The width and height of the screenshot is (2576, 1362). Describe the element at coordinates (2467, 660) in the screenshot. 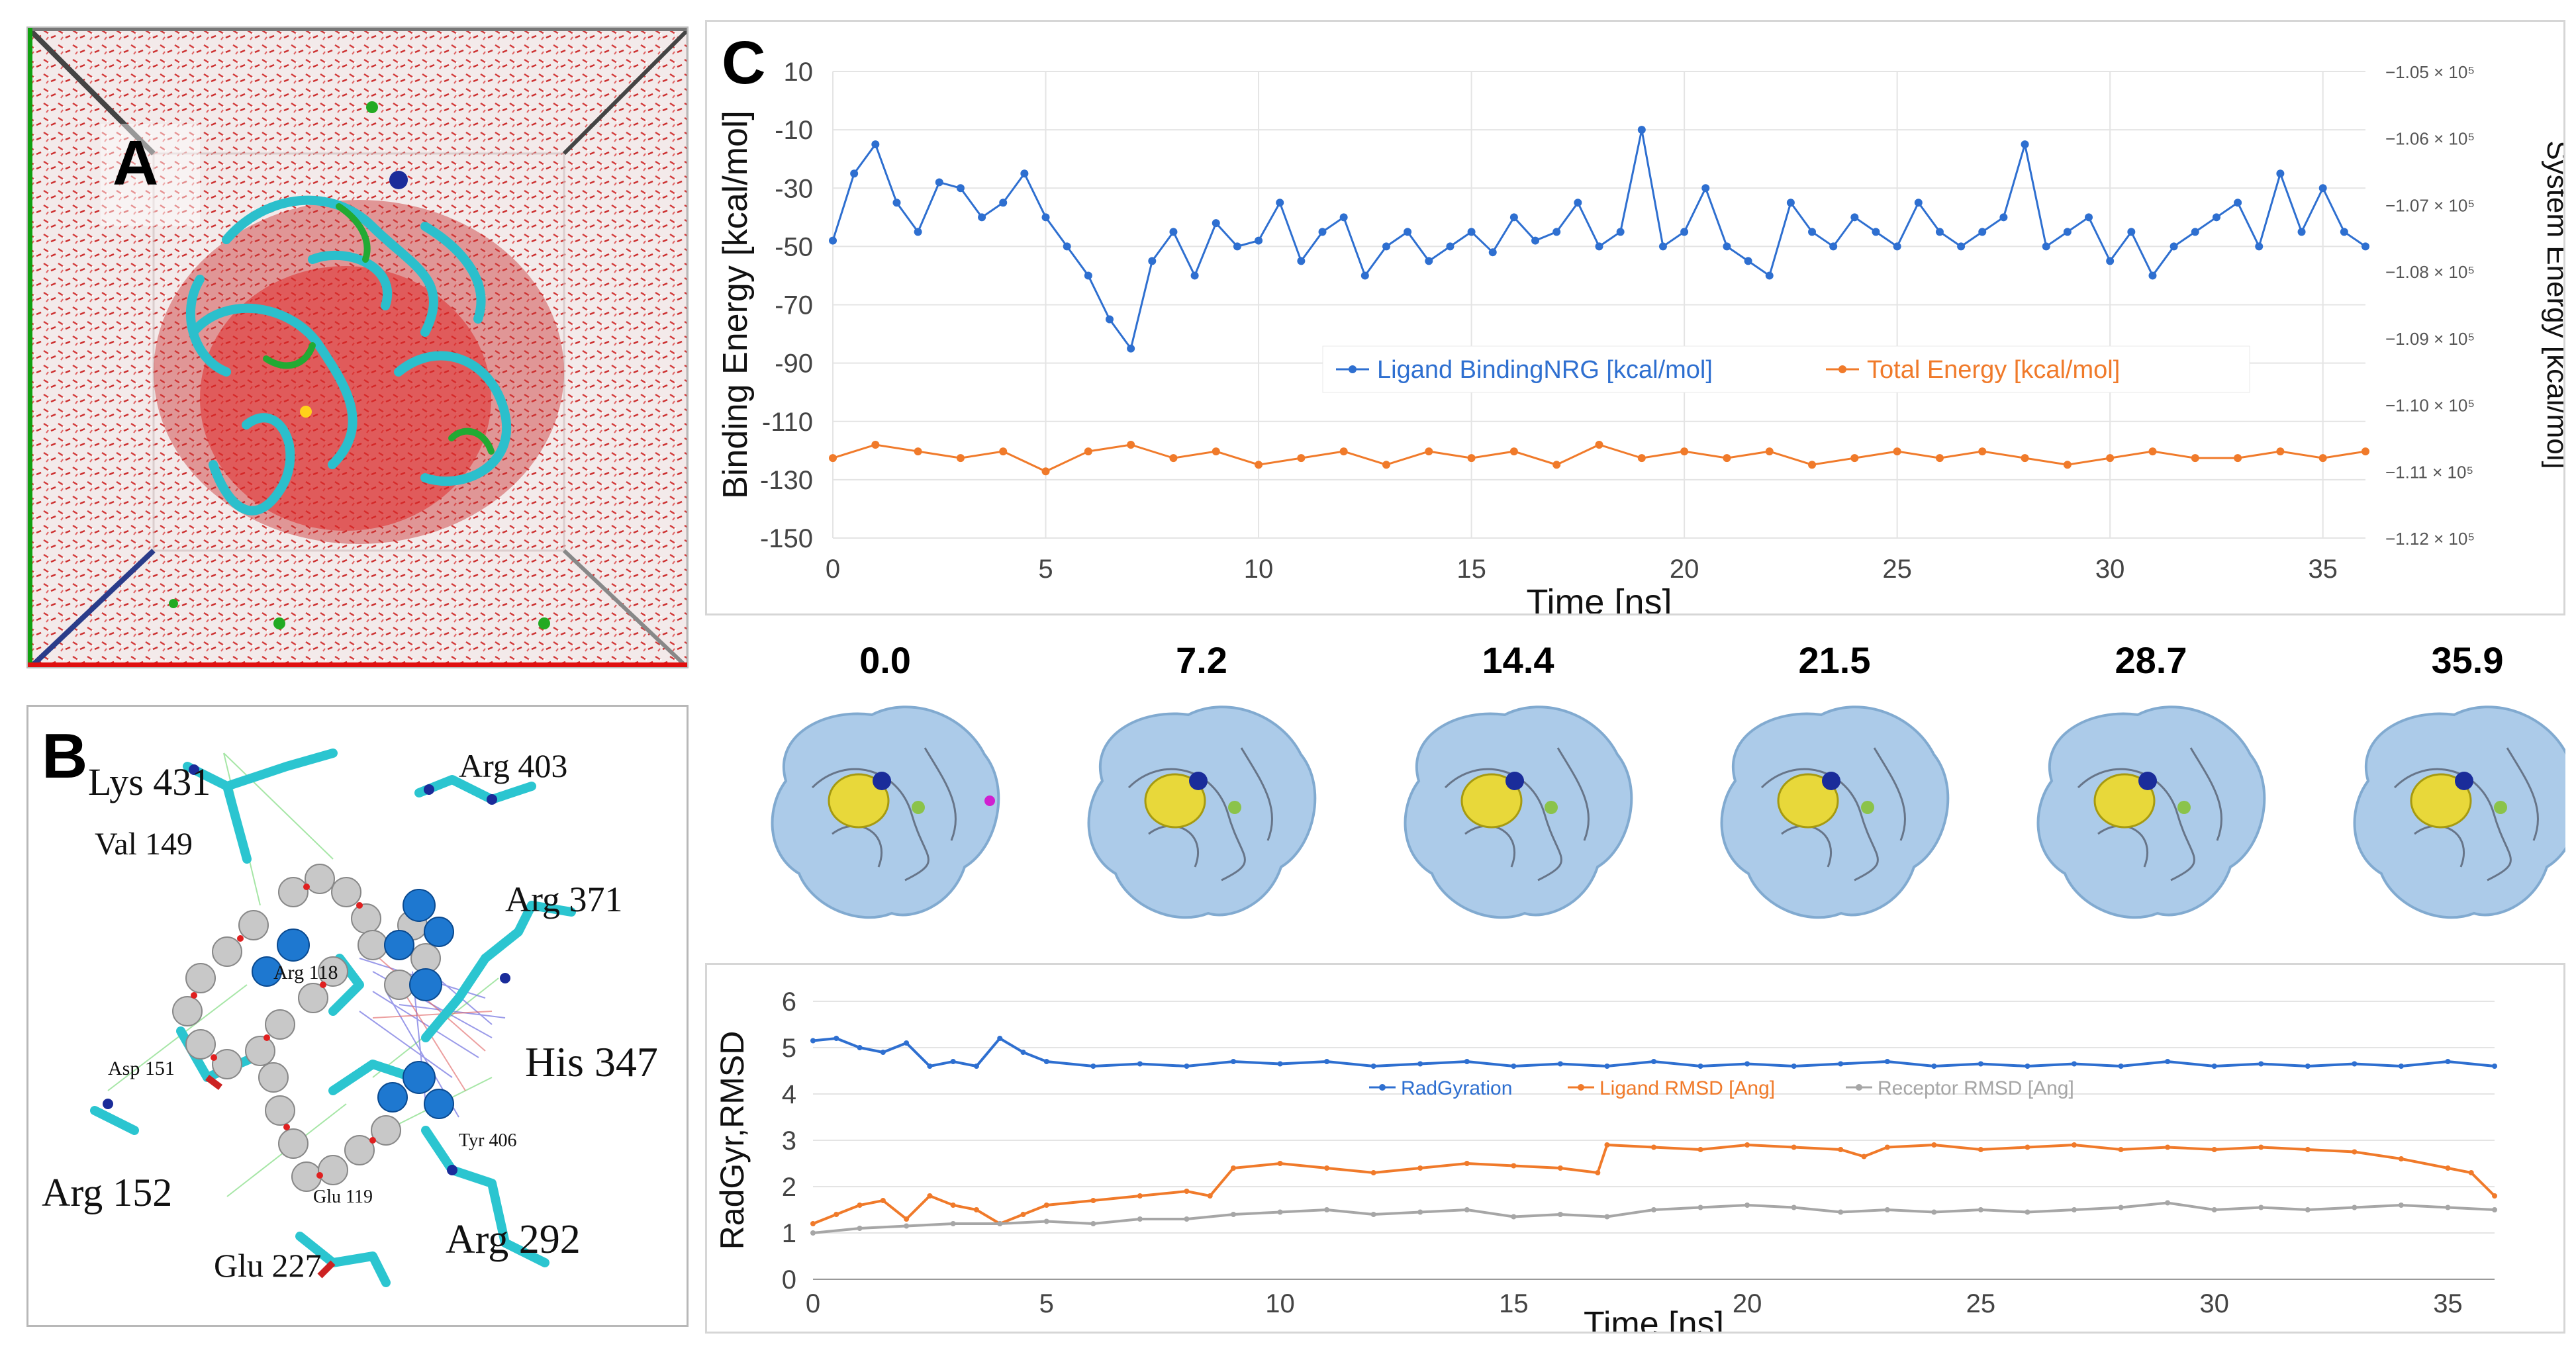

I see `snapshot-time-label: 35.9` at that location.